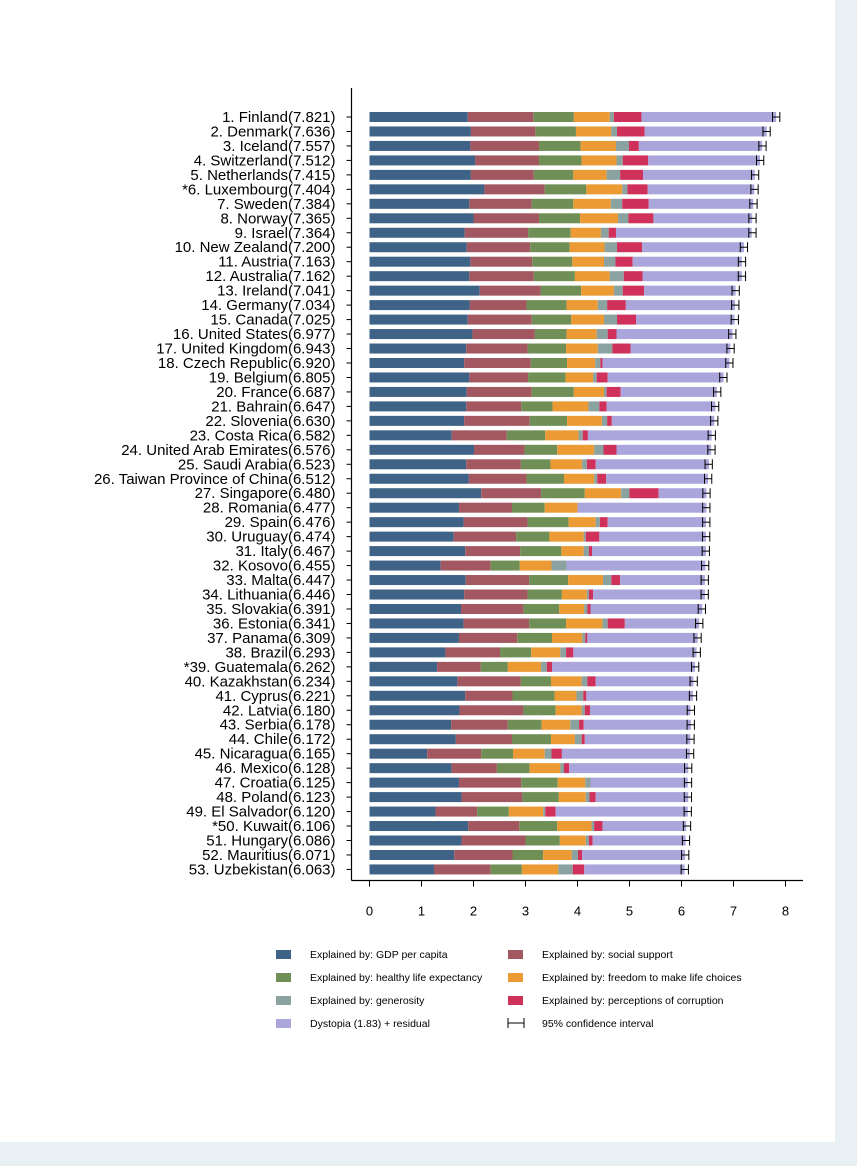  Describe the element at coordinates (263, 435) in the screenshot. I see `country-label: 23. Costa Rica(6.582)` at that location.